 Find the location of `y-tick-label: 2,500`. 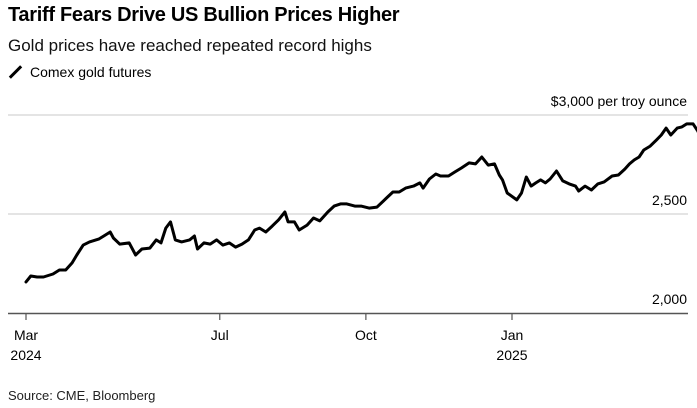

y-tick-label: 2,500 is located at coordinates (669, 200).